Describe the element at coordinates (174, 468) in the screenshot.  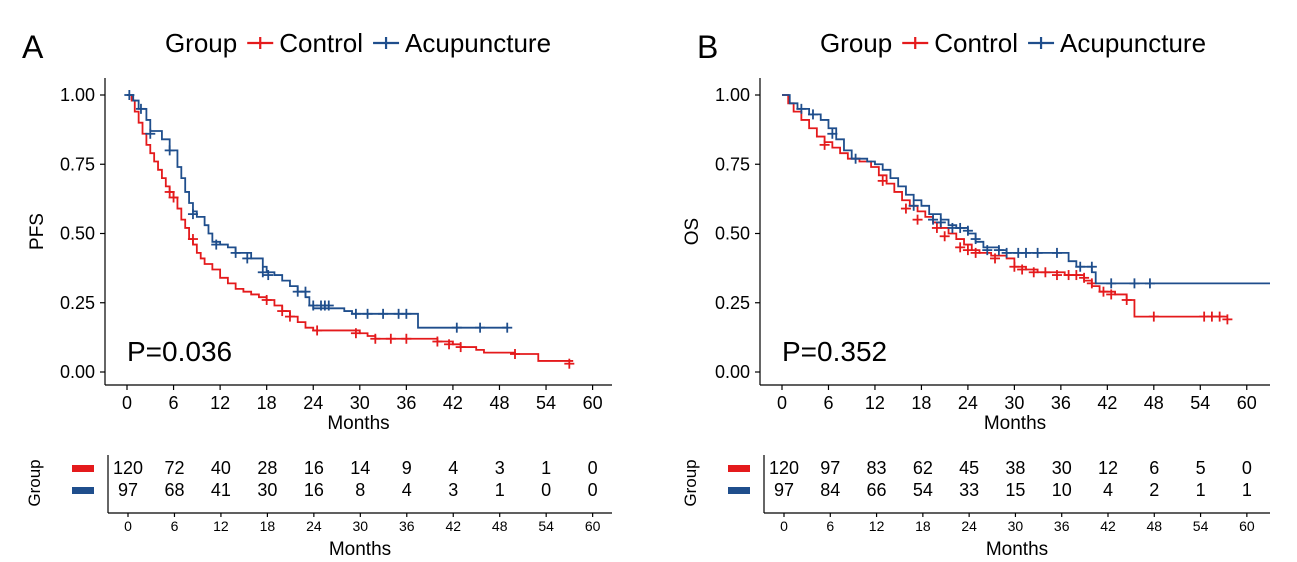
I see `risk-count: 72` at that location.